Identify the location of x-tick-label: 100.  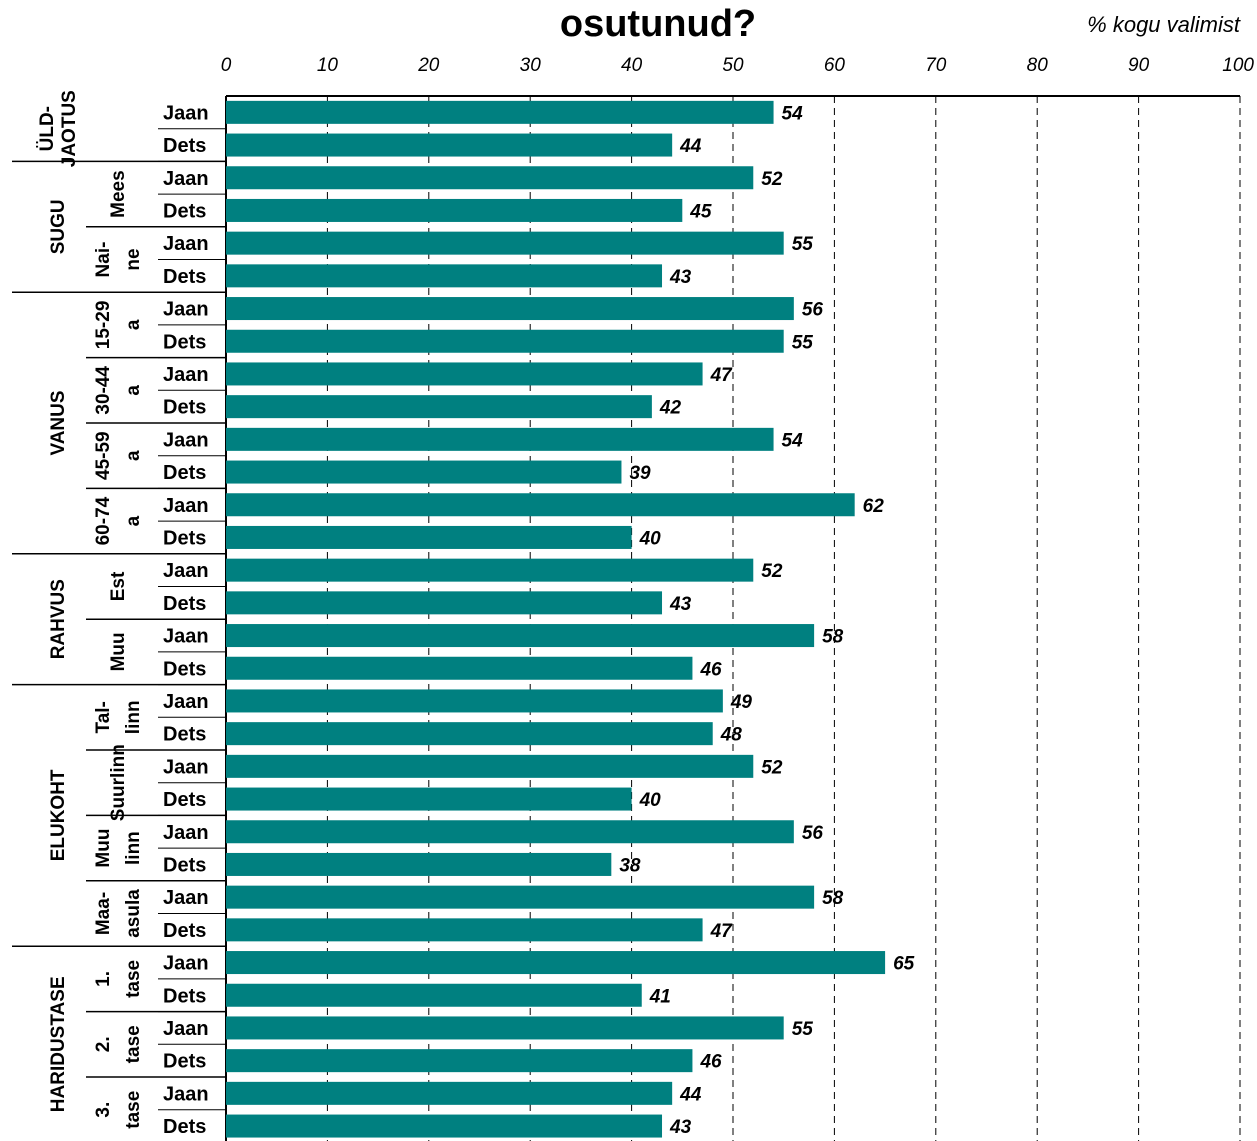
(1238, 65).